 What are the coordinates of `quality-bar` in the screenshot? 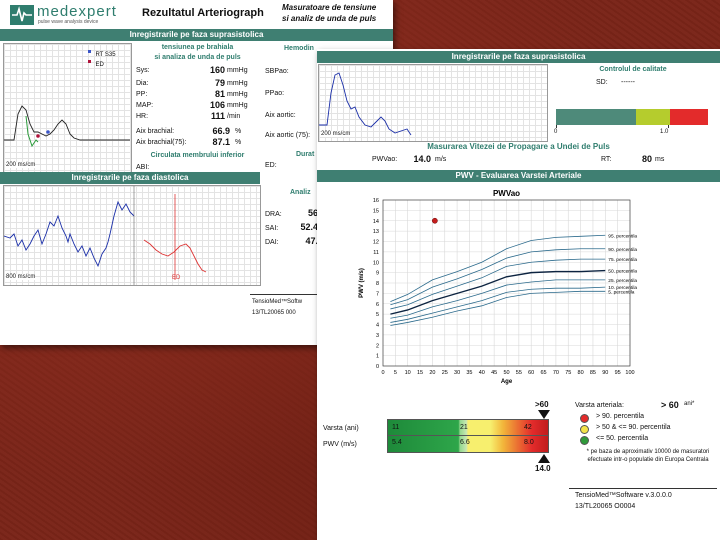 It's located at (632, 117).